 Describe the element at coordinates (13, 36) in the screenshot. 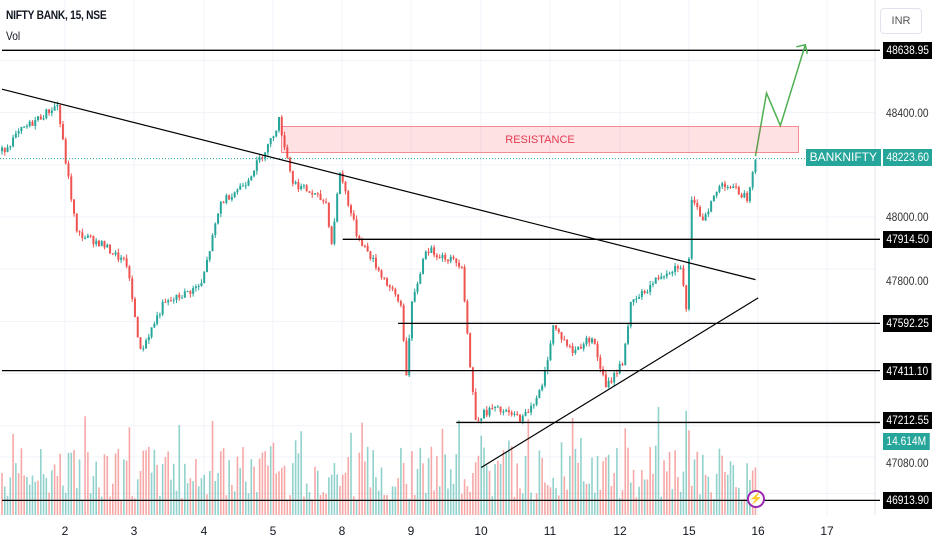

I see `volume-indicator-label: Vol` at that location.